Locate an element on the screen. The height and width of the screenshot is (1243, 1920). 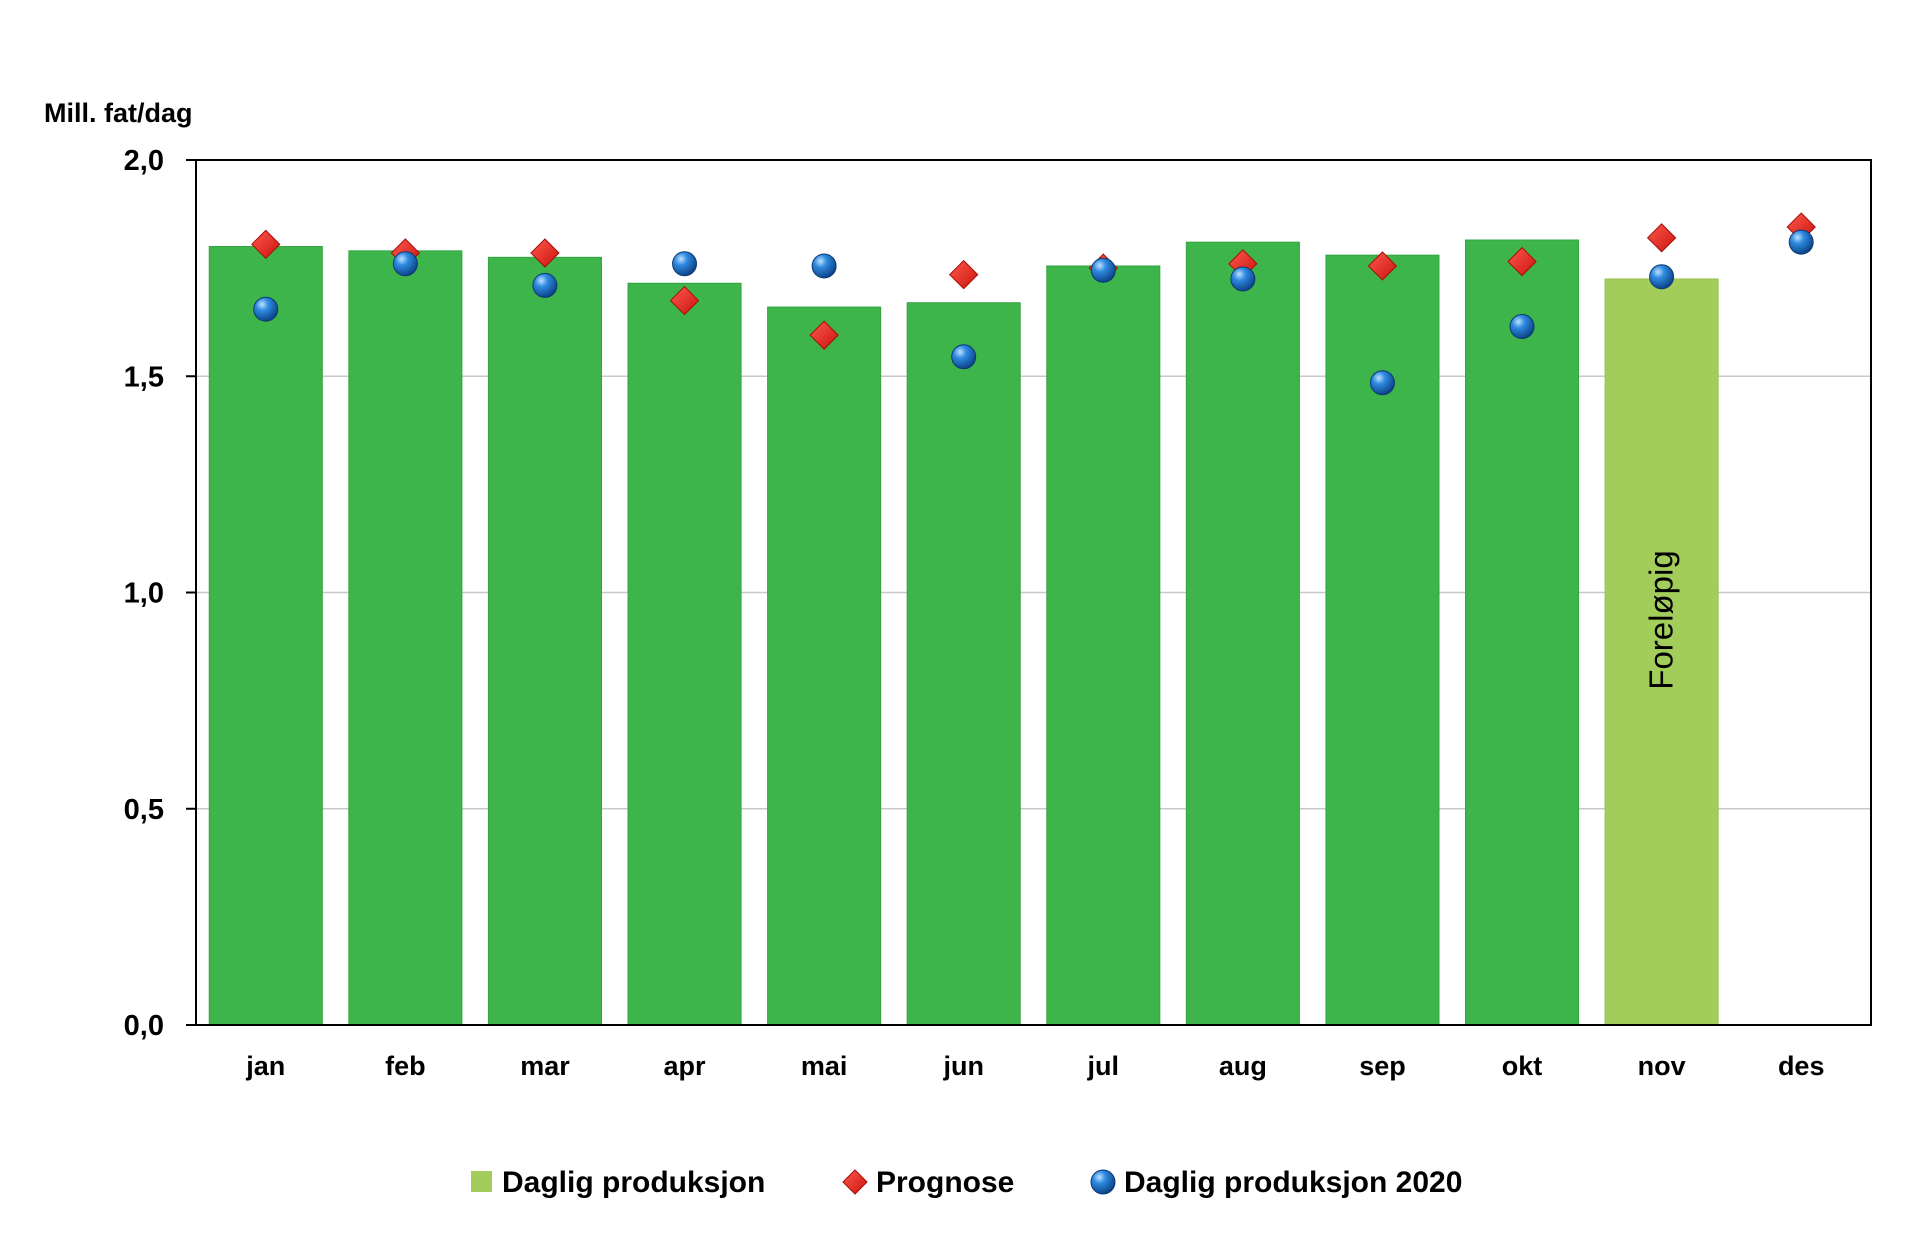
bar-jan is located at coordinates (265, 636).